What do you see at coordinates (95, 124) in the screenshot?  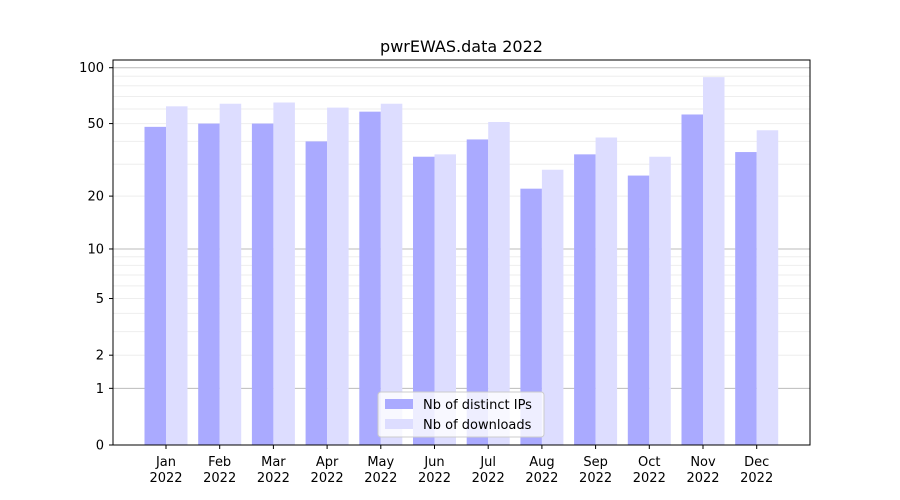 I see `y-tick-label: 50` at bounding box center [95, 124].